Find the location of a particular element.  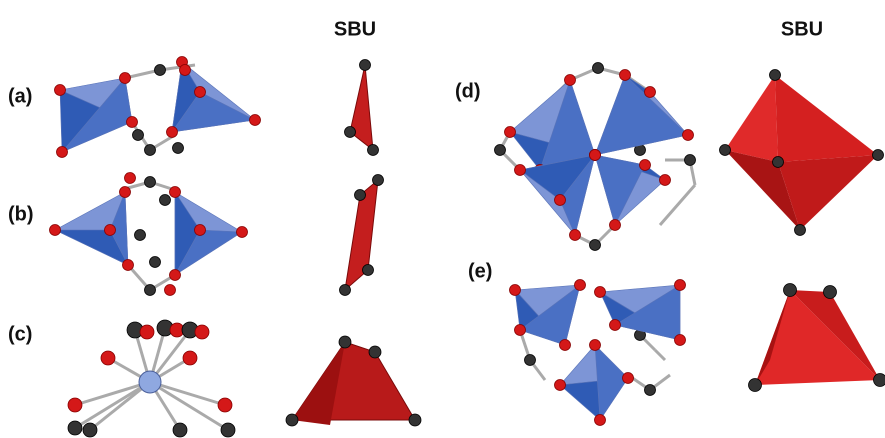

panel-label: (b) is located at coordinates (21, 214).